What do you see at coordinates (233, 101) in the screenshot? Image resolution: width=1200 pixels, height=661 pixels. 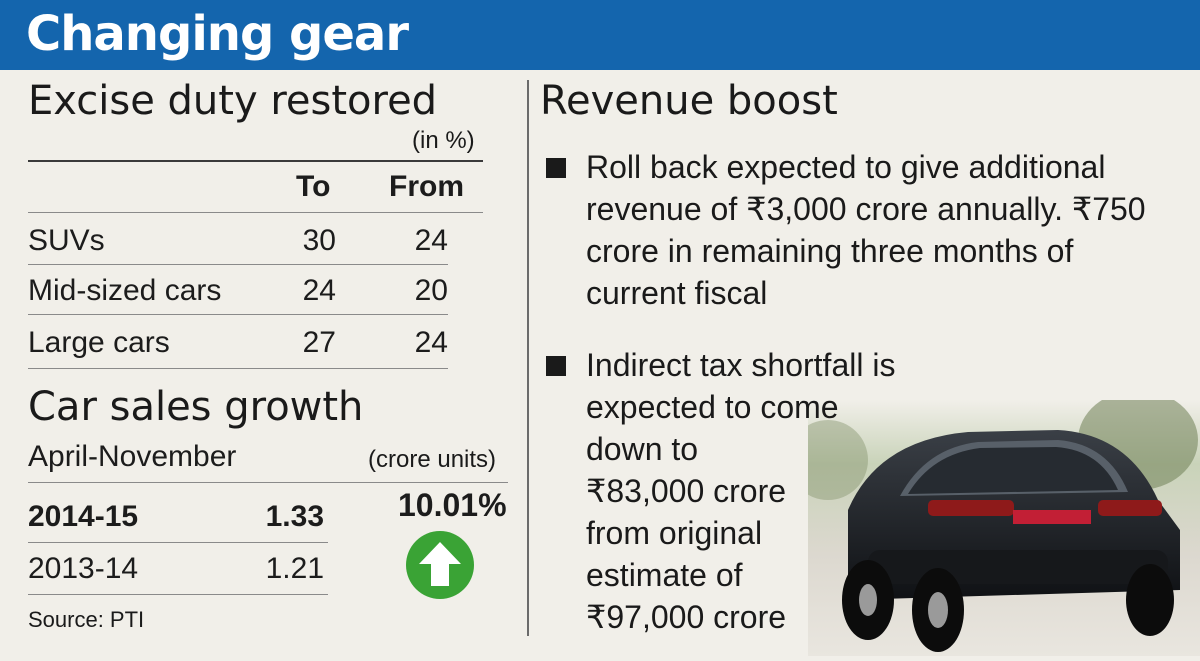 I see `excise-heading: Excise duty restored` at bounding box center [233, 101].